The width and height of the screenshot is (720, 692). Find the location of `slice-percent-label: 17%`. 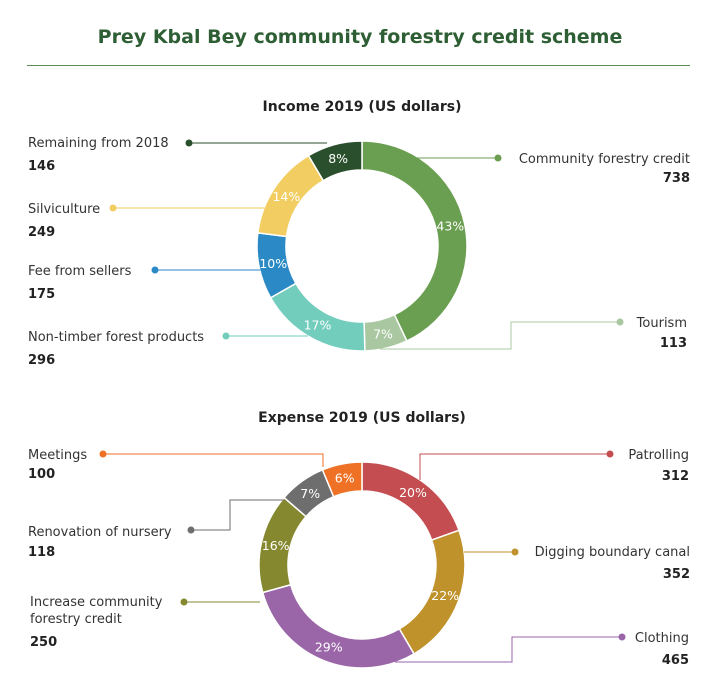

slice-percent-label: 17% is located at coordinates (318, 324).